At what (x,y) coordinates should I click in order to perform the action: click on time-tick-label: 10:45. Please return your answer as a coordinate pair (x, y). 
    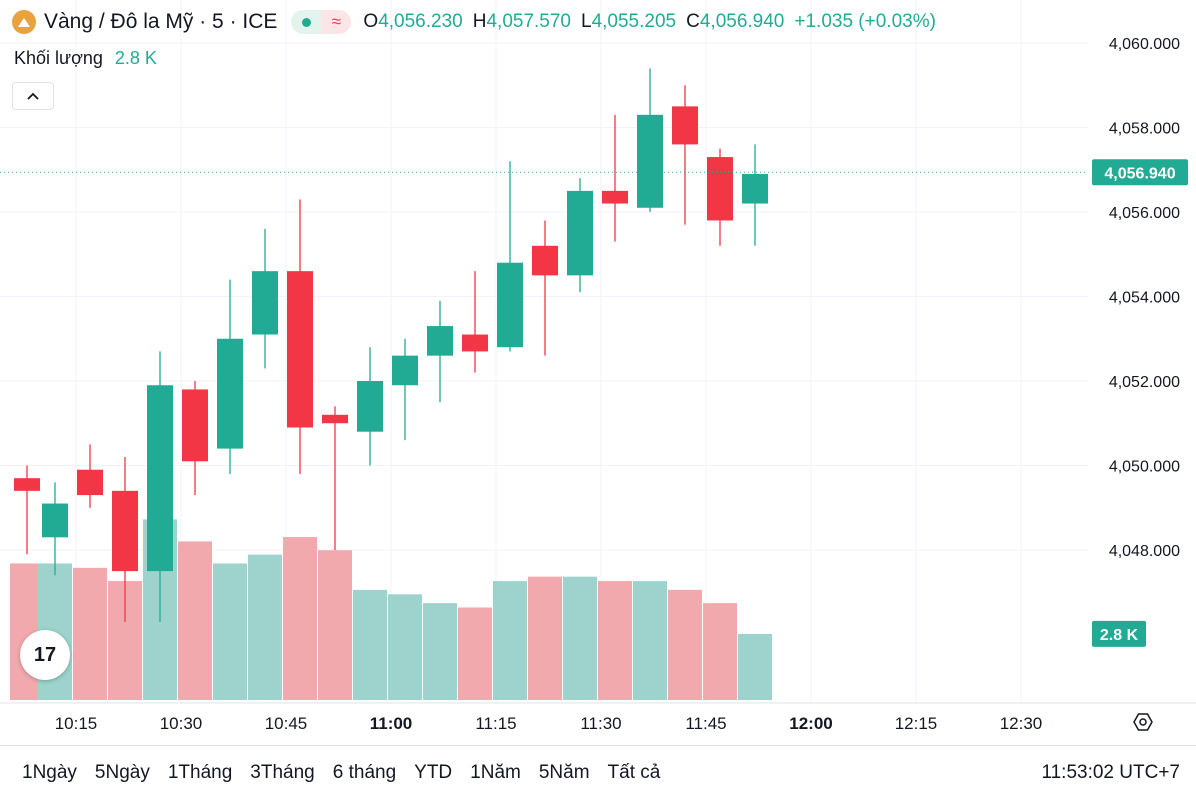
    Looking at the image, I should click on (286, 723).